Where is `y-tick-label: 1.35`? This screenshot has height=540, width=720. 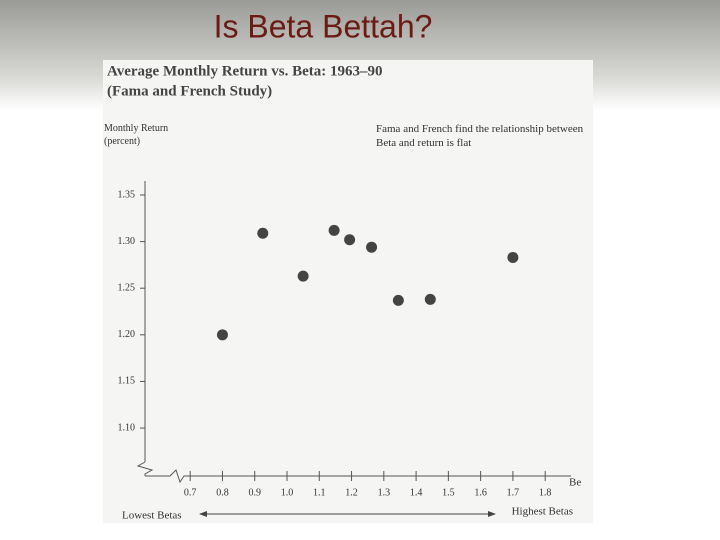 y-tick-label: 1.35 is located at coordinates (127, 194).